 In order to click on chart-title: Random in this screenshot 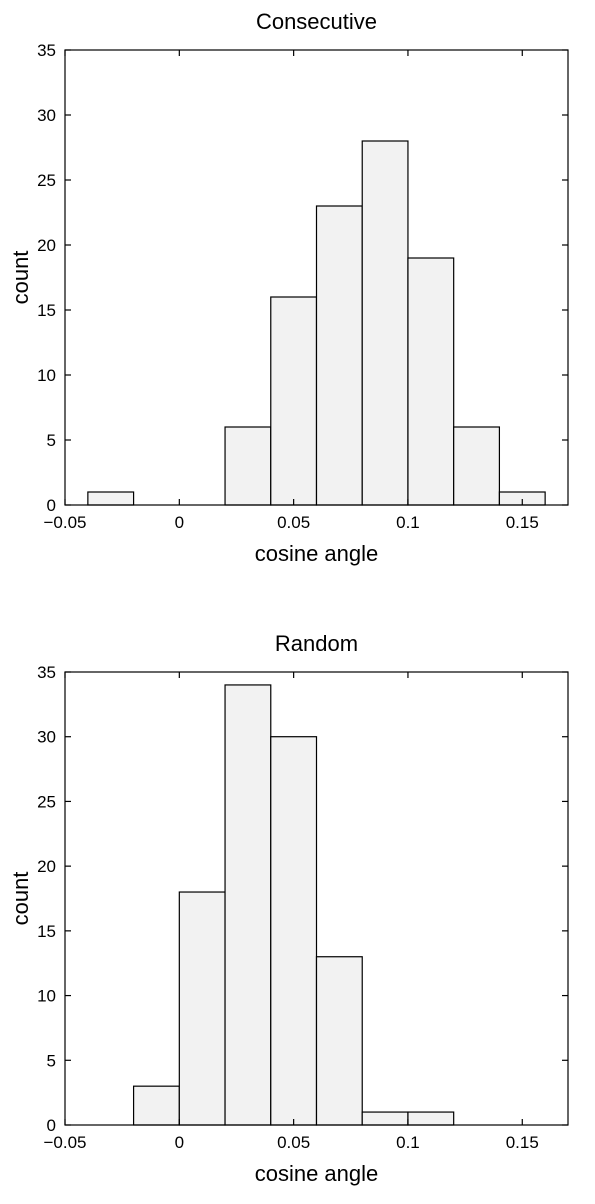, I will do `click(316, 643)`.